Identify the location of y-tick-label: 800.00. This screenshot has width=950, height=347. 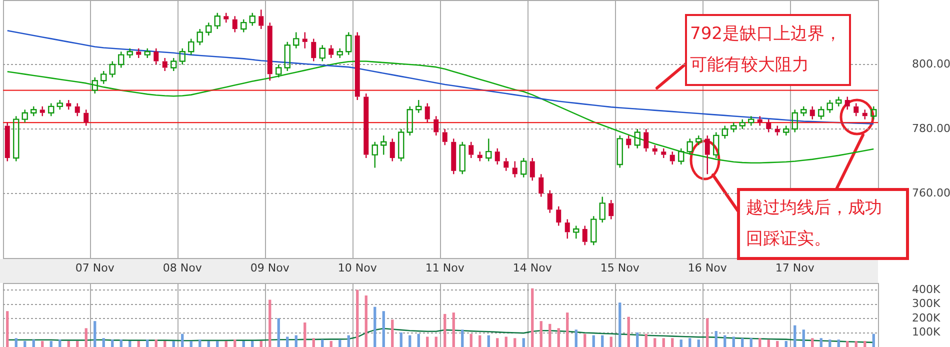
(931, 63).